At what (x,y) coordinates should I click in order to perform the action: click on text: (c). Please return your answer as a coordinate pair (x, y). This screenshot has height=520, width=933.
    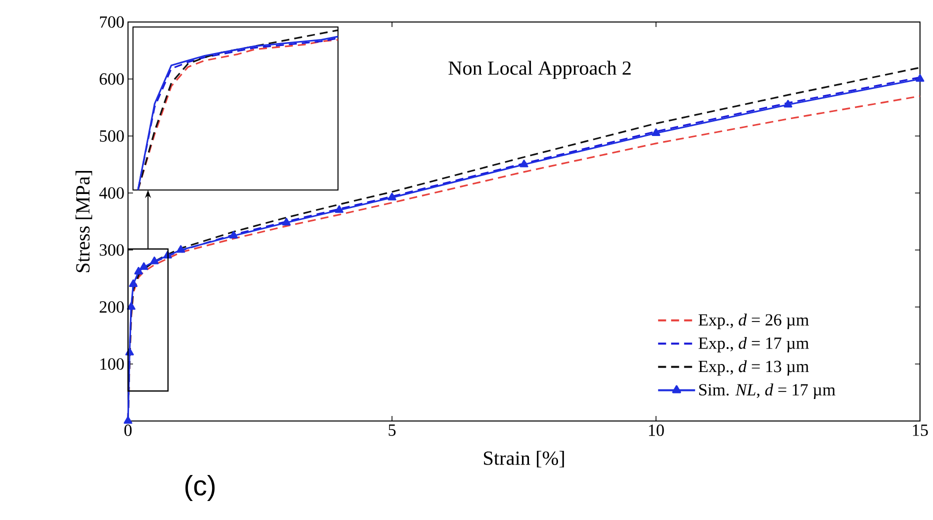
    Looking at the image, I should click on (200, 488).